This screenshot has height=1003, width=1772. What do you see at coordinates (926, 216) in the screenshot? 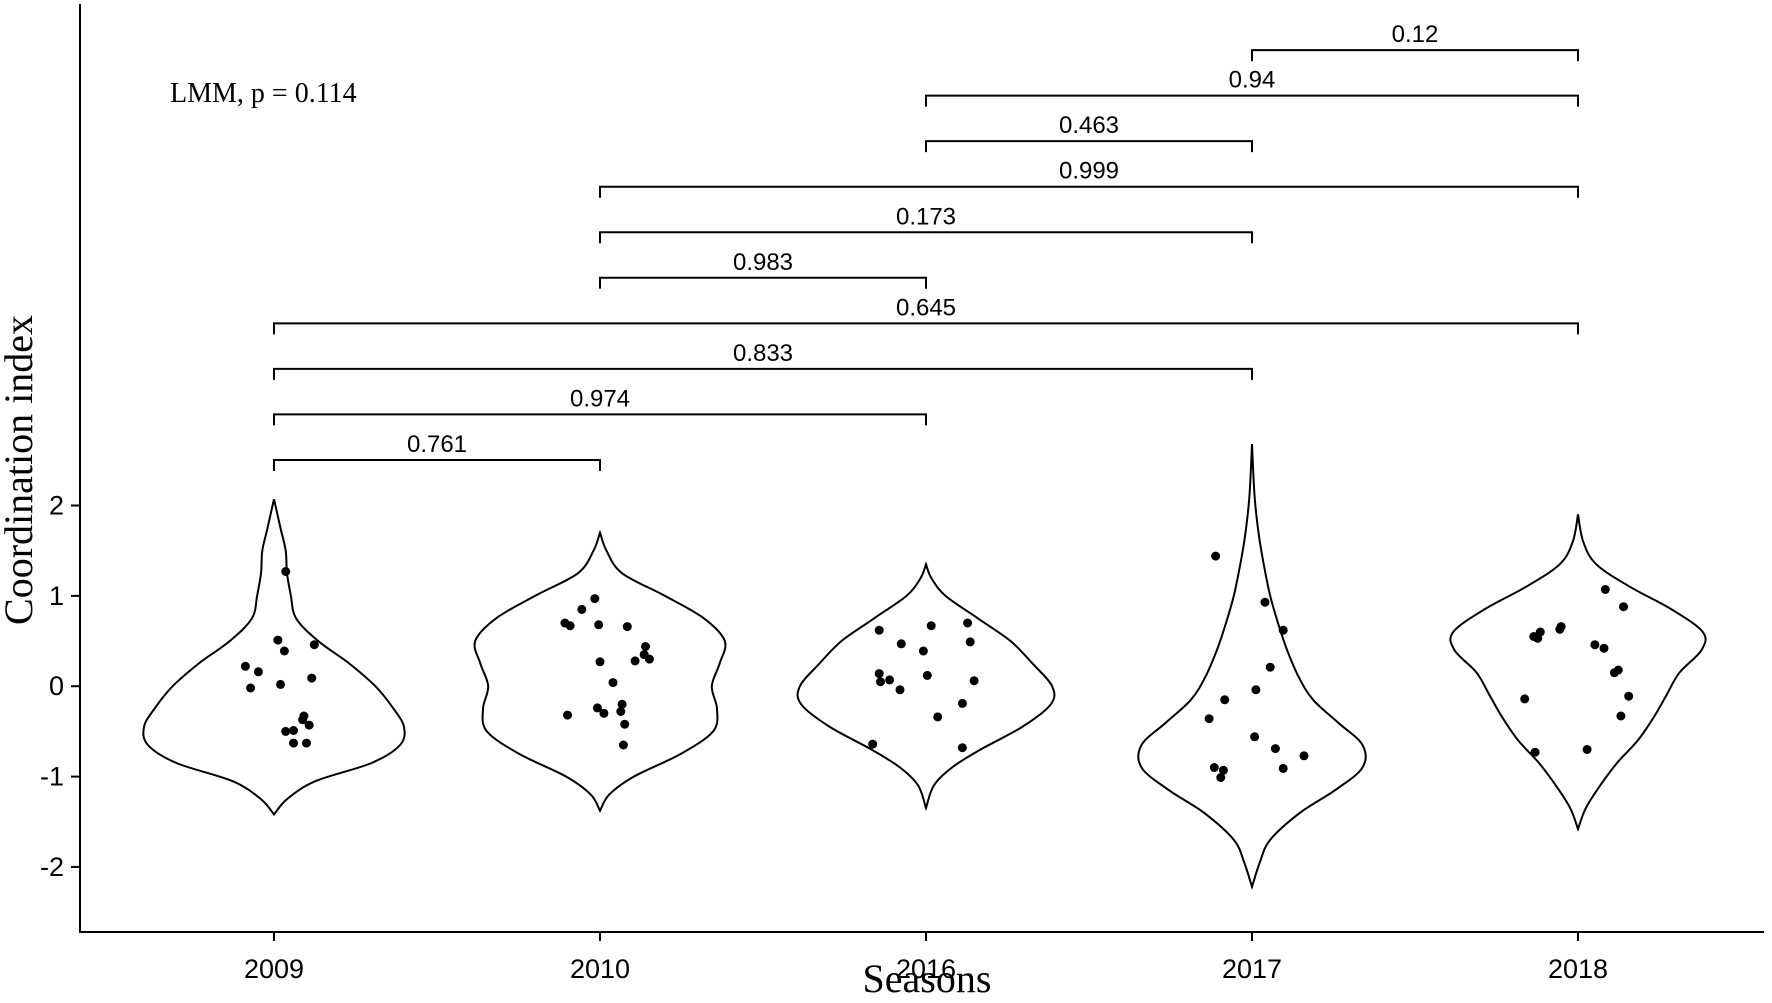
I see `comparison-p-value: 0.173` at bounding box center [926, 216].